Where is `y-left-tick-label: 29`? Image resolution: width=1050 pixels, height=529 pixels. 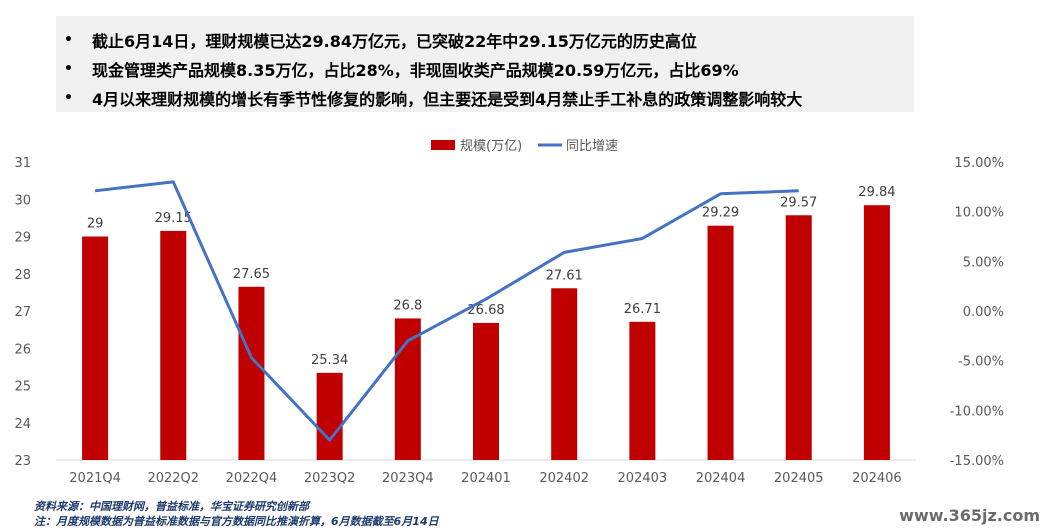 y-left-tick-label: 29 is located at coordinates (22, 238).